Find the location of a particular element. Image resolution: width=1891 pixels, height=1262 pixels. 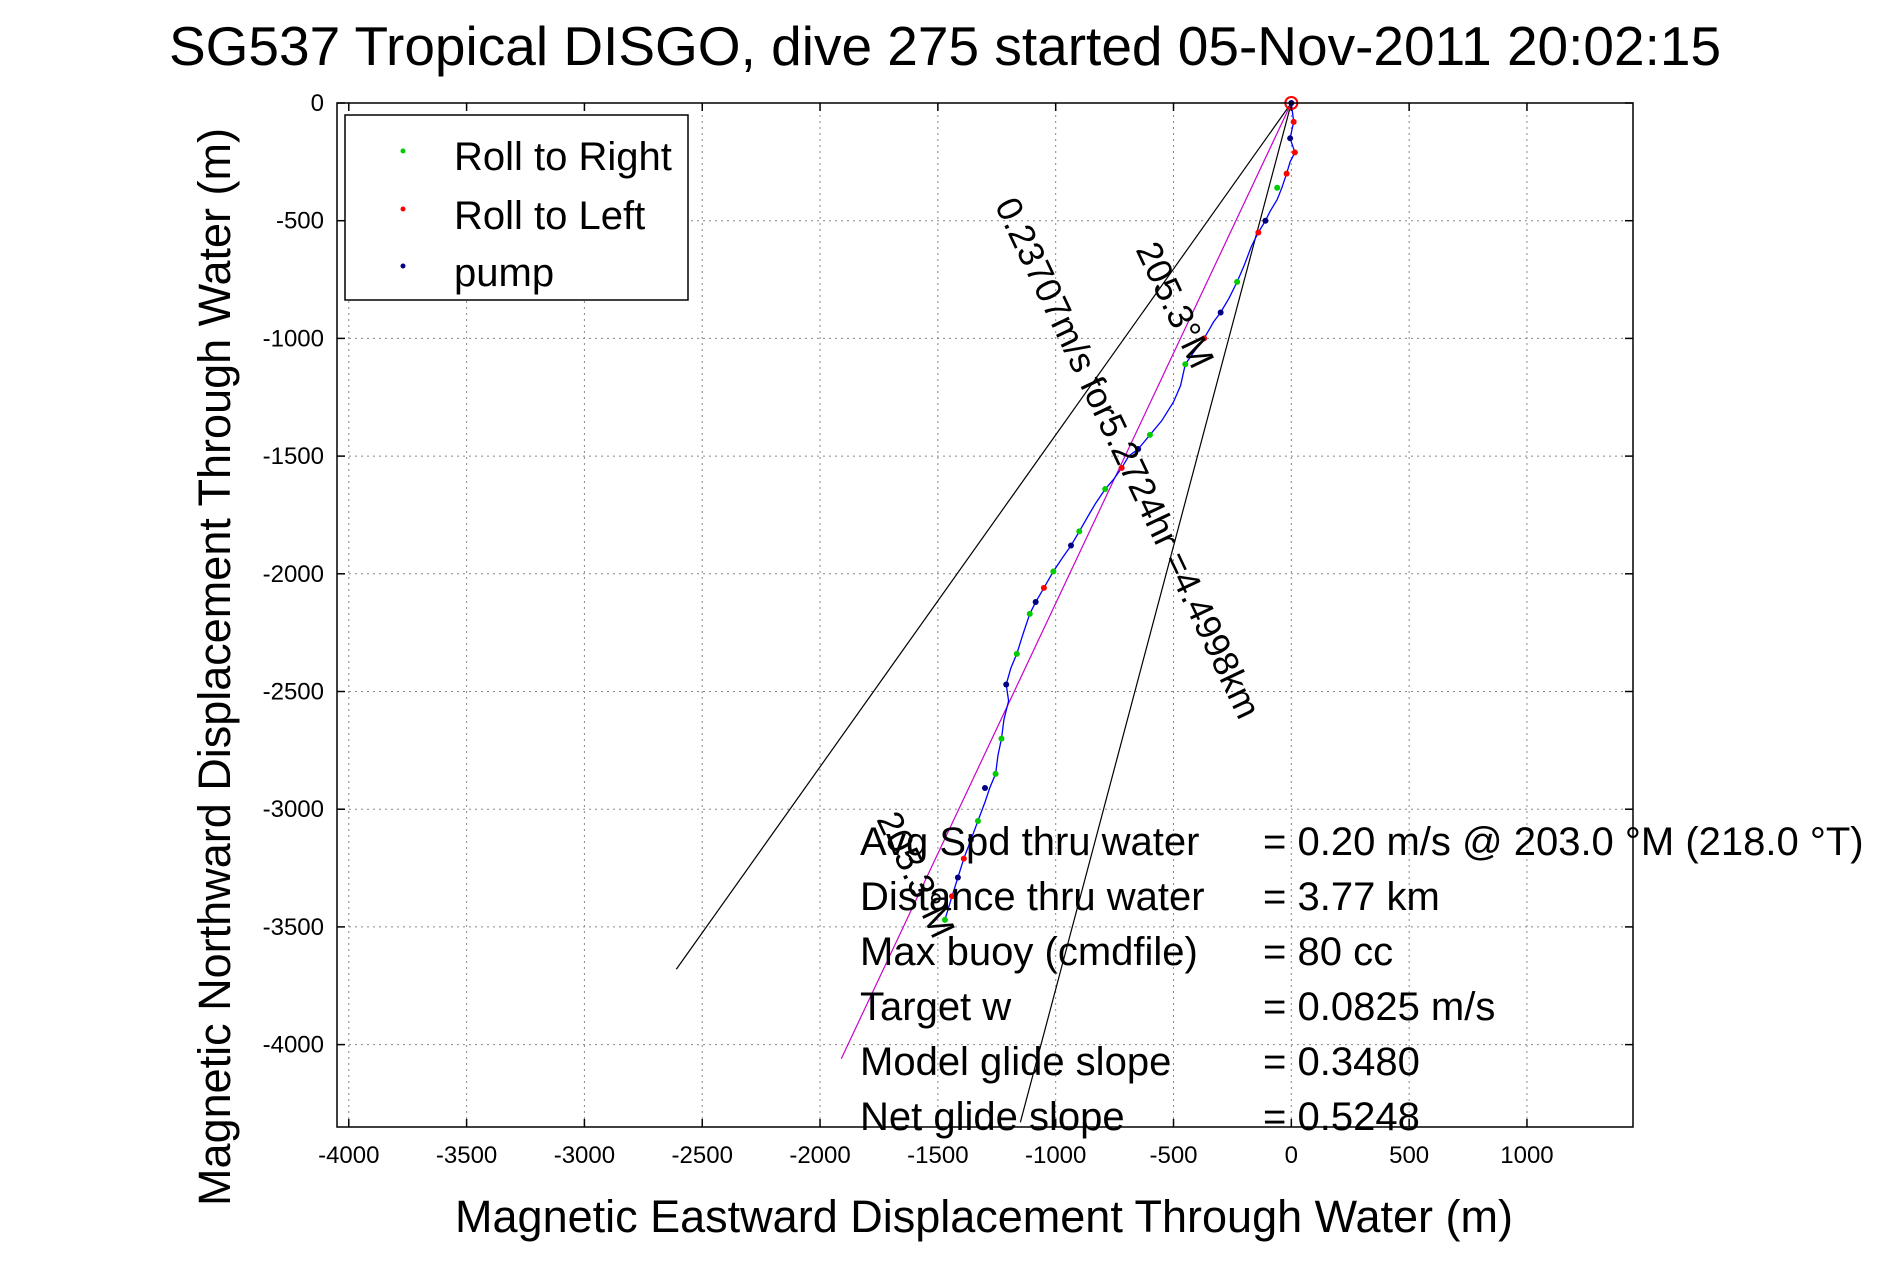

legend-marker-pump is located at coordinates (403, 266).